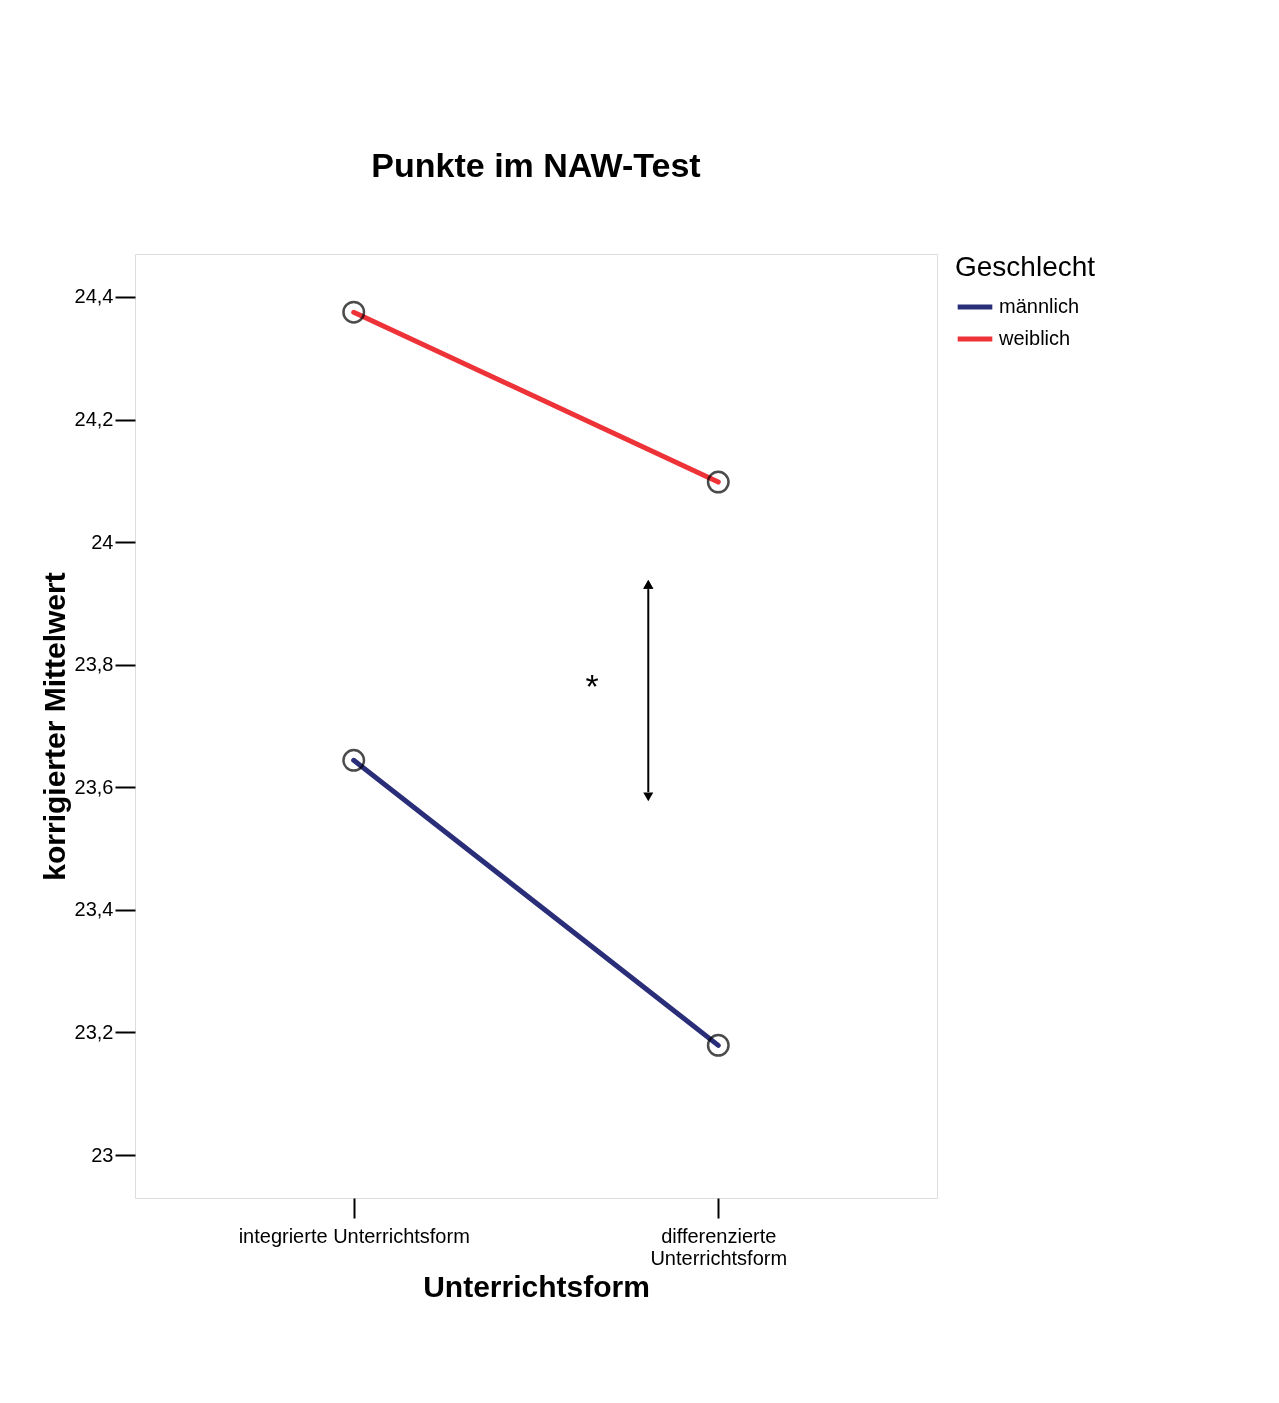 The width and height of the screenshot is (1279, 1403). I want to click on chart-title: Punkte im NAW-Test, so click(536, 165).